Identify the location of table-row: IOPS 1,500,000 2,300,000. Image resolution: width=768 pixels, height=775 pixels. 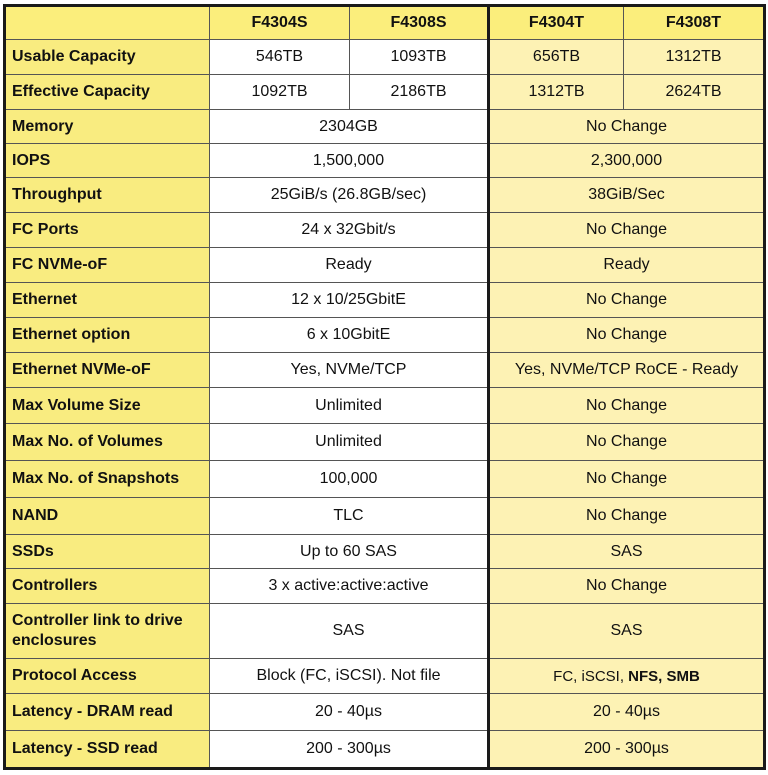
(384, 160).